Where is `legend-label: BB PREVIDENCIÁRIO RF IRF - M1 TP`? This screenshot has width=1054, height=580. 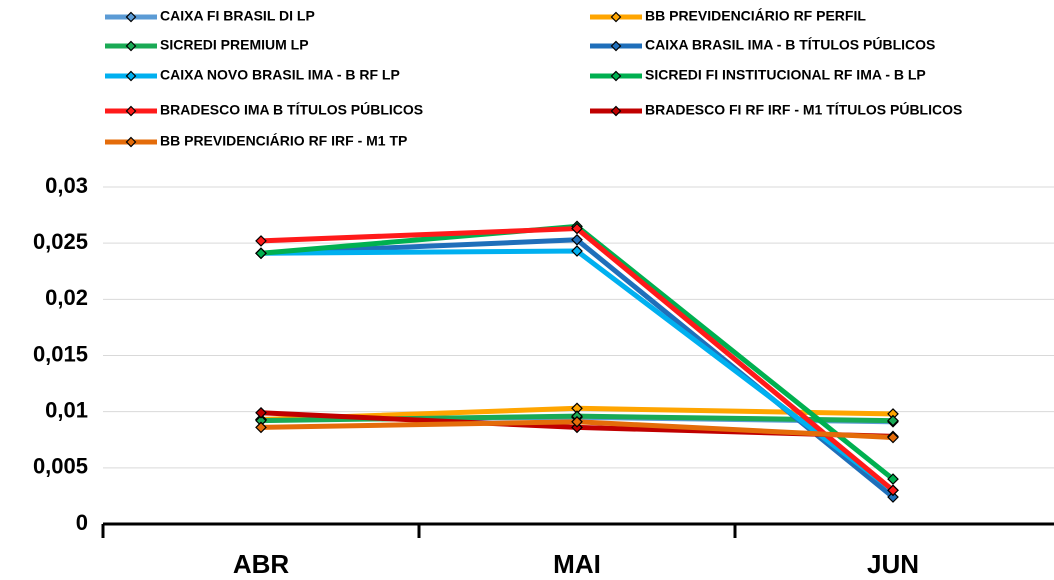 legend-label: BB PREVIDENCIÁRIO RF IRF - M1 TP is located at coordinates (283, 141).